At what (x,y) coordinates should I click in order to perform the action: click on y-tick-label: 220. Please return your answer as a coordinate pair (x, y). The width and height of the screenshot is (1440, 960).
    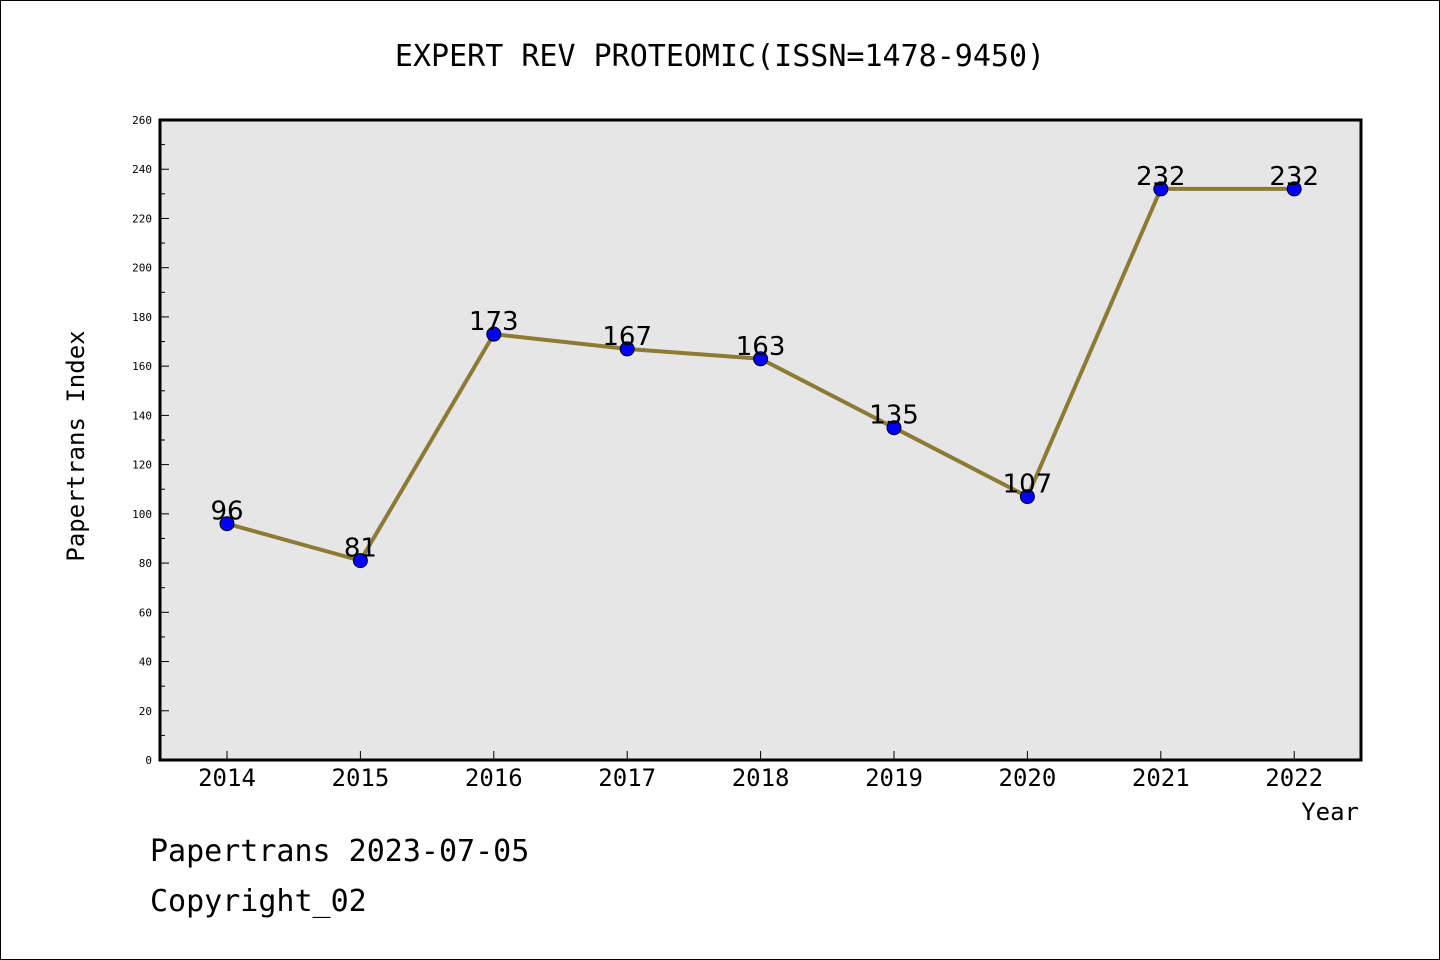
    Looking at the image, I should click on (142, 218).